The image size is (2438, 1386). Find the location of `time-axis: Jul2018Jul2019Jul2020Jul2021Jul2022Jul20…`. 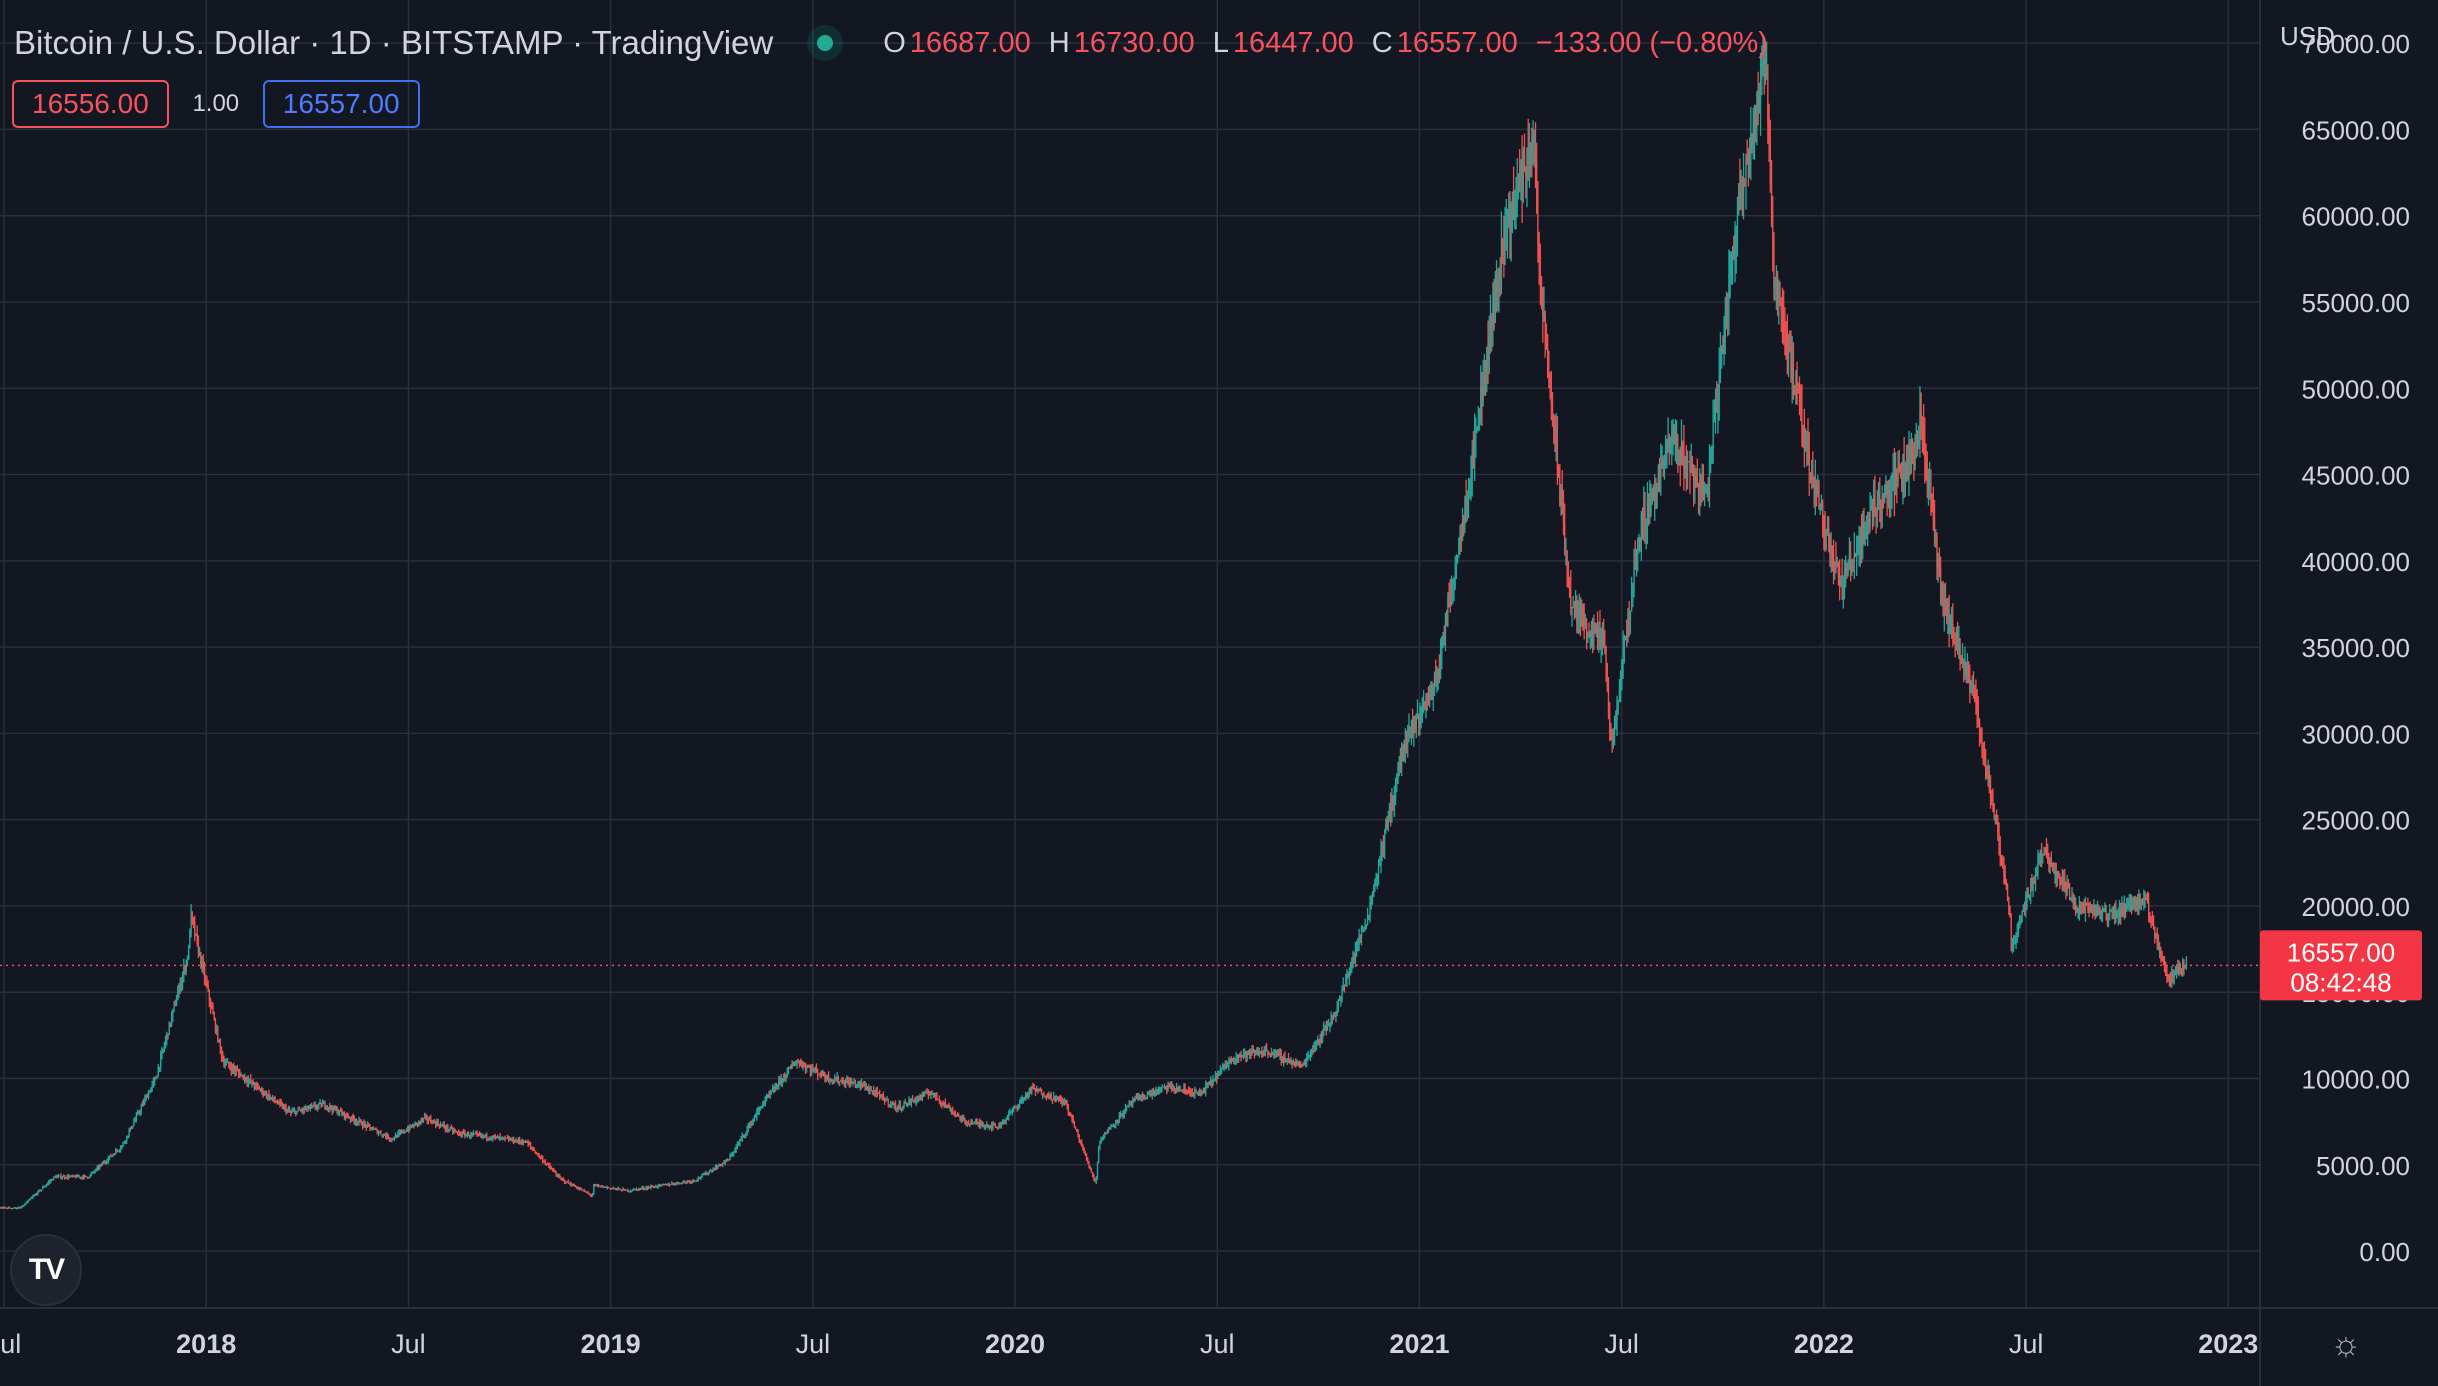

time-axis: Jul2018Jul2019Jul2020Jul2021Jul2022Jul20… is located at coordinates (1129, 1344).